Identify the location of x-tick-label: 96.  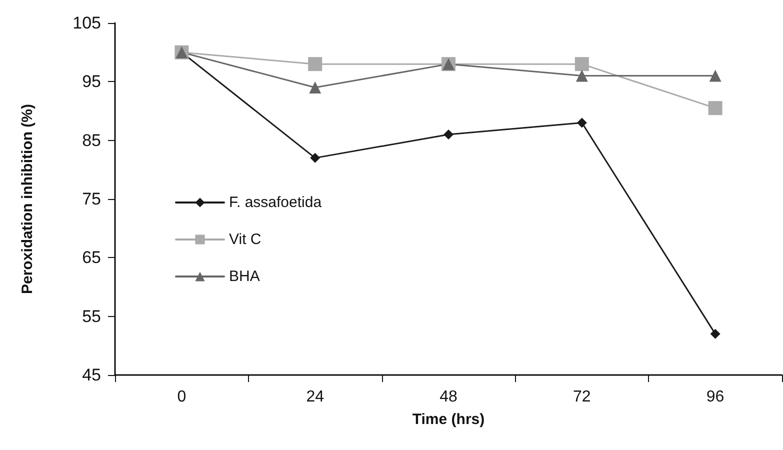
(715, 397).